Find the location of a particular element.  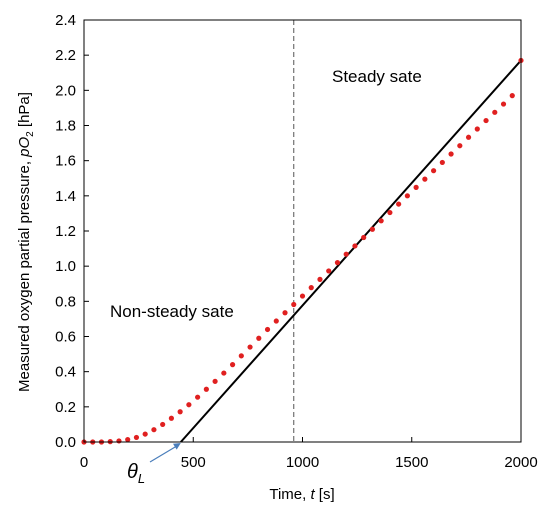

y-tick-label: 2.0 is located at coordinates (65, 90).